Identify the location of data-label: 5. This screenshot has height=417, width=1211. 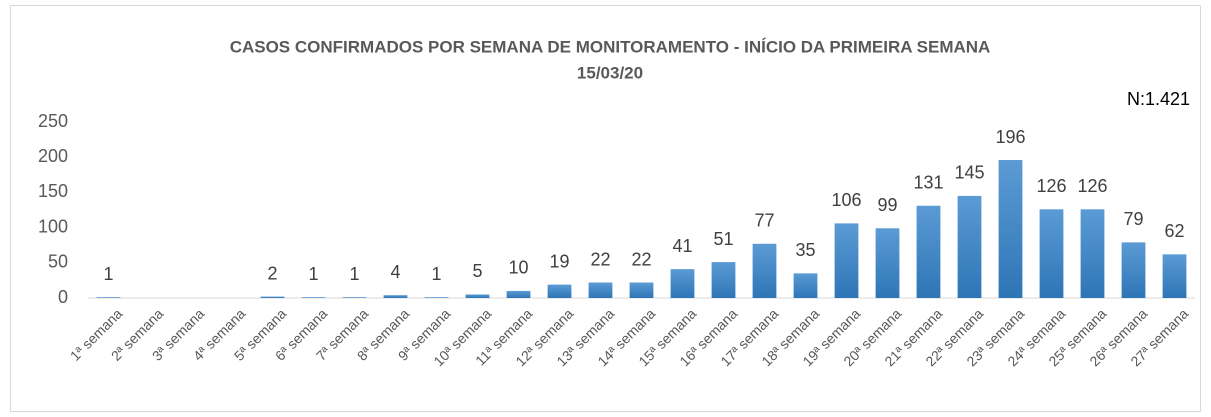
(477, 271).